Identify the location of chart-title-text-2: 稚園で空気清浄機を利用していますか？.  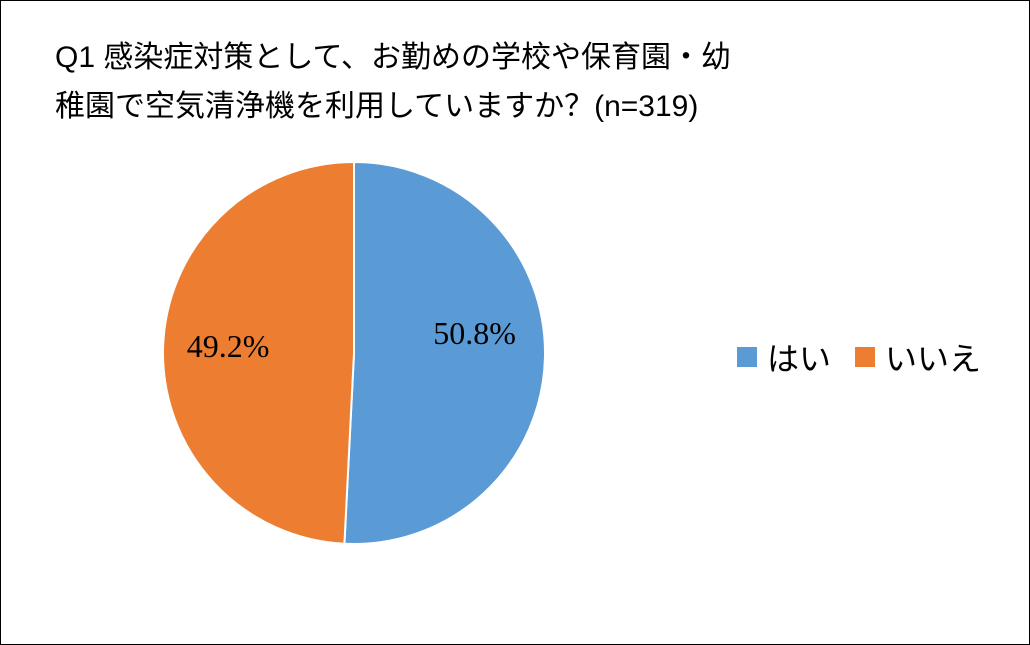
(325, 106).